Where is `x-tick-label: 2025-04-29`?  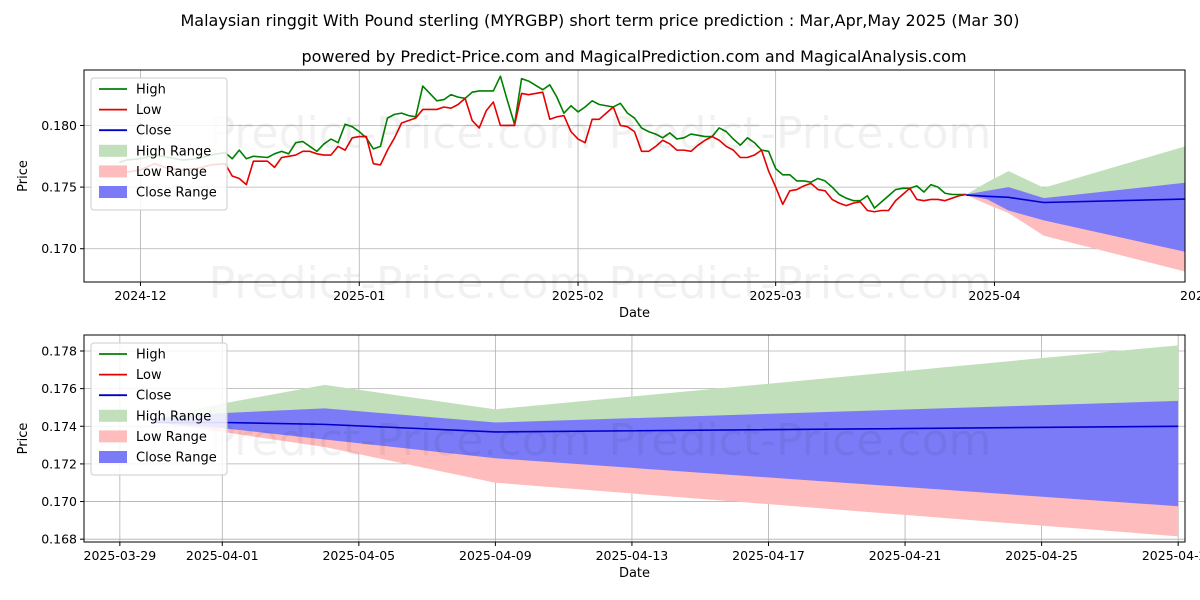
x-tick-label: 2025-04-29 is located at coordinates (1171, 555).